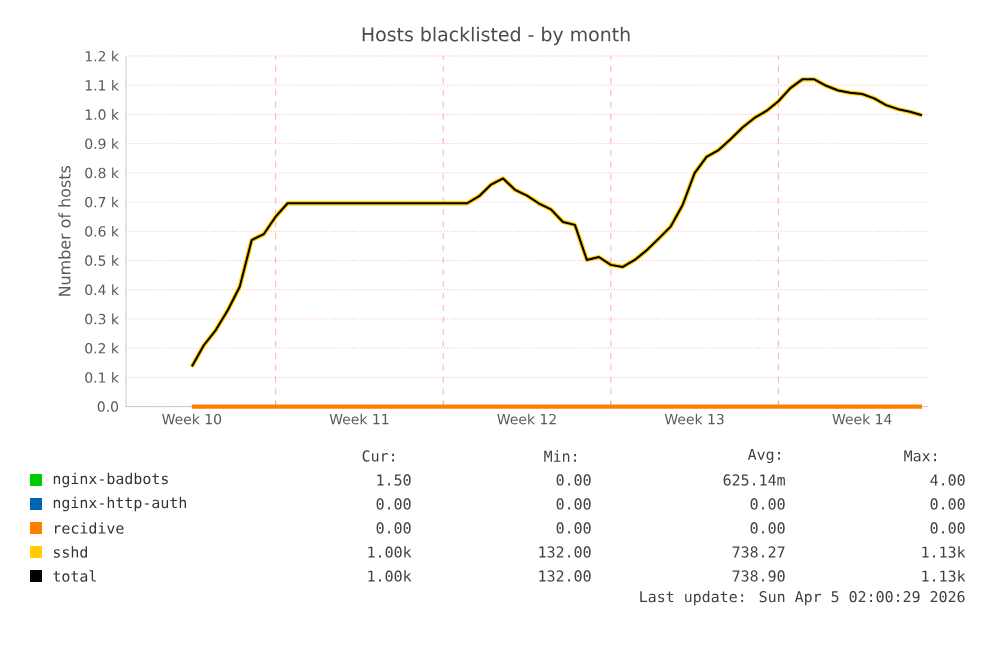  I want to click on chart-title: Hosts blacklisted - by month, so click(496, 36).